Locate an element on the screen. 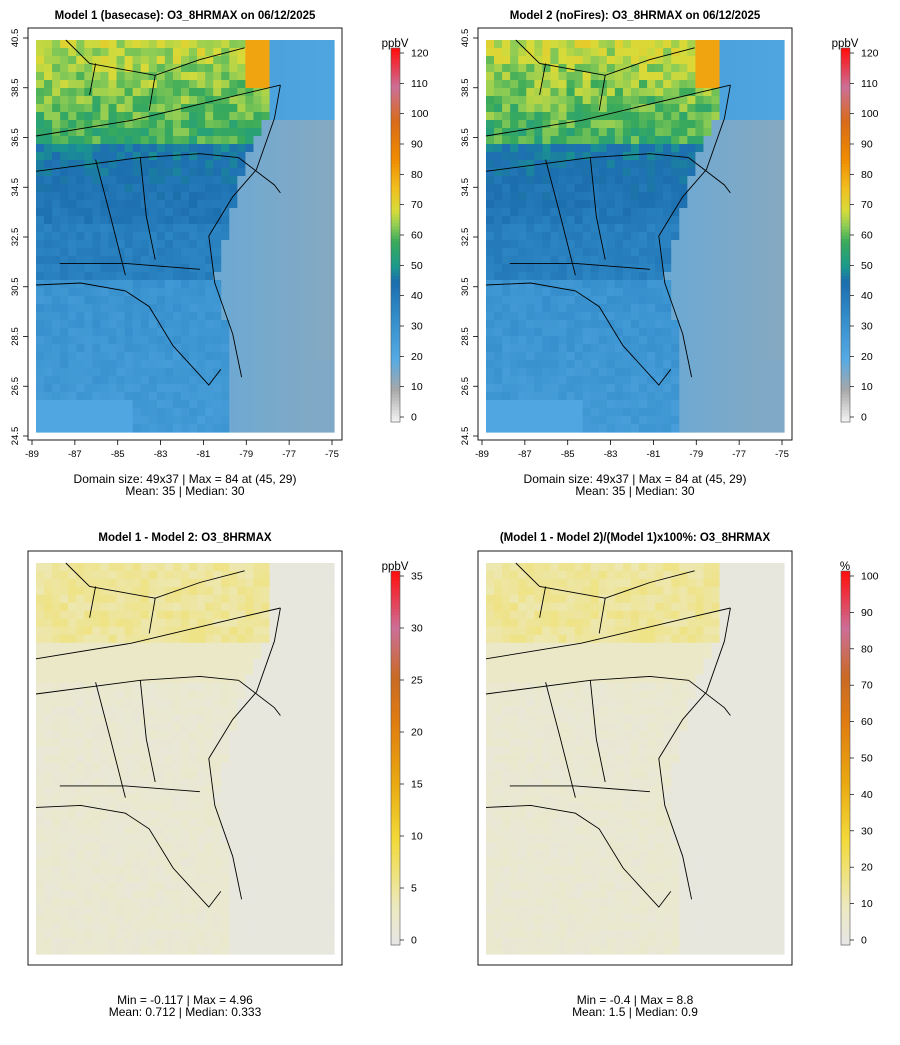 This screenshot has height=1045, width=900. x-tick-label: -87 is located at coordinates (525, 454).